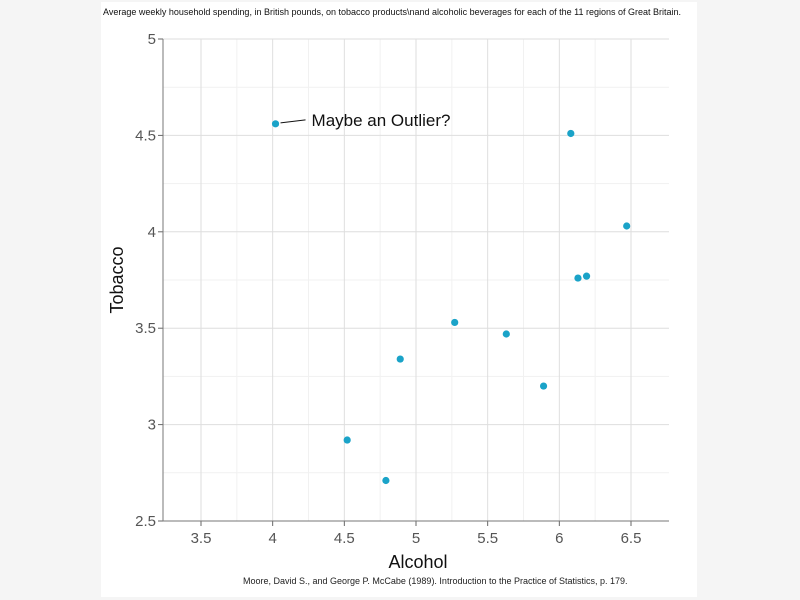 The image size is (800, 600). I want to click on annotation-leader-line, so click(293, 121).